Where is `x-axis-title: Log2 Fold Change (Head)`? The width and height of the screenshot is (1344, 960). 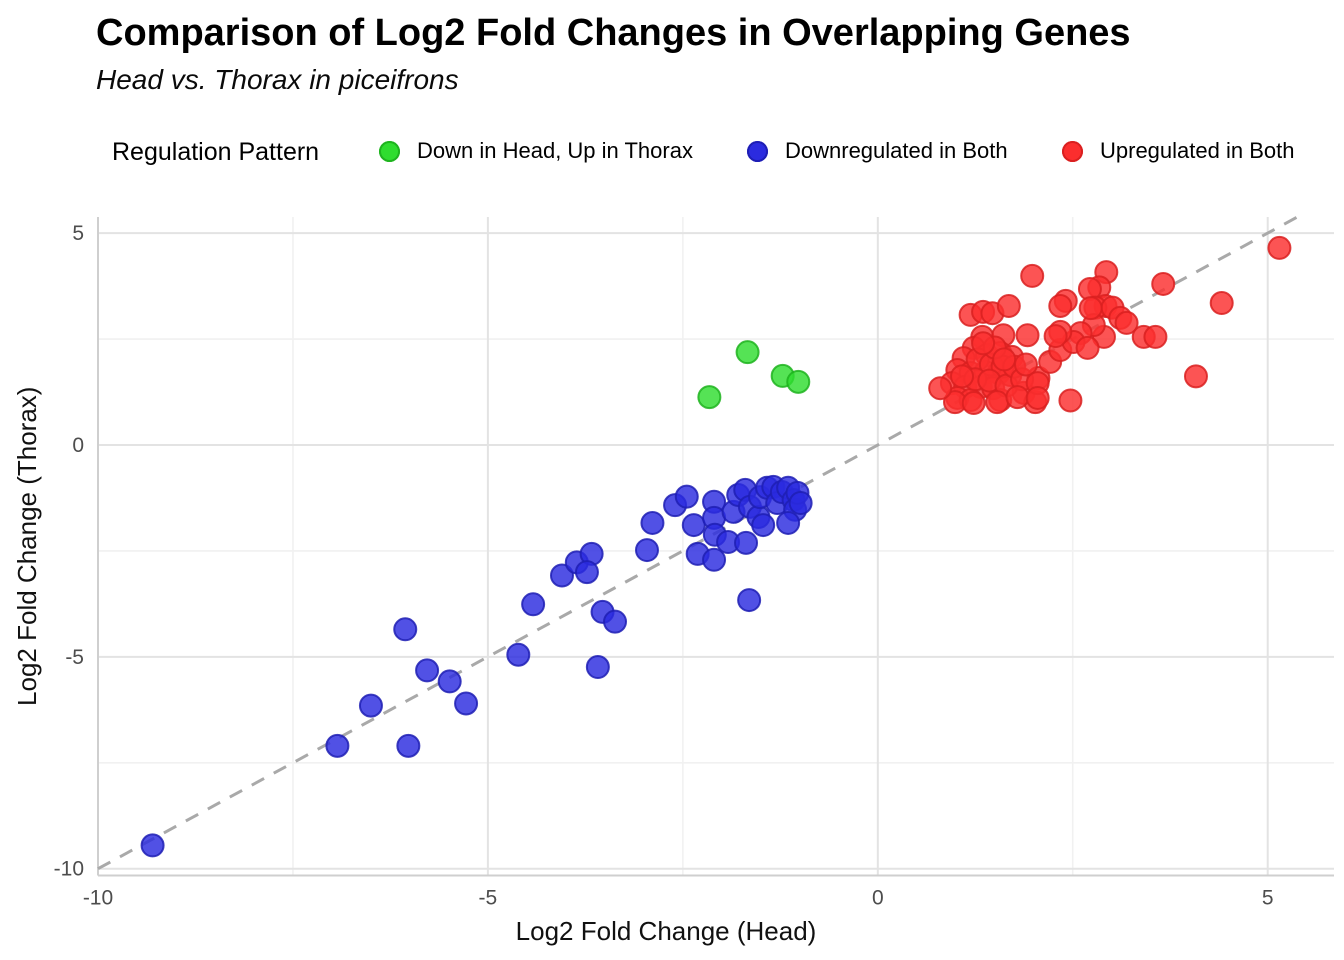
x-axis-title: Log2 Fold Change (Head) is located at coordinates (666, 931).